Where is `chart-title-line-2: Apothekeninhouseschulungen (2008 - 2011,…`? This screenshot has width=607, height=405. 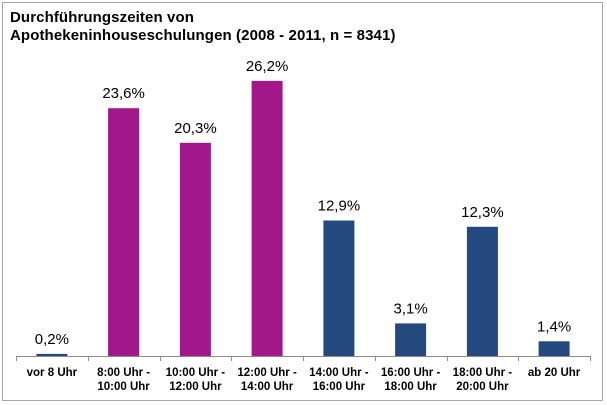 chart-title-line-2: Apothekeninhouseschulungen (2008 - 2011,… is located at coordinates (203, 35).